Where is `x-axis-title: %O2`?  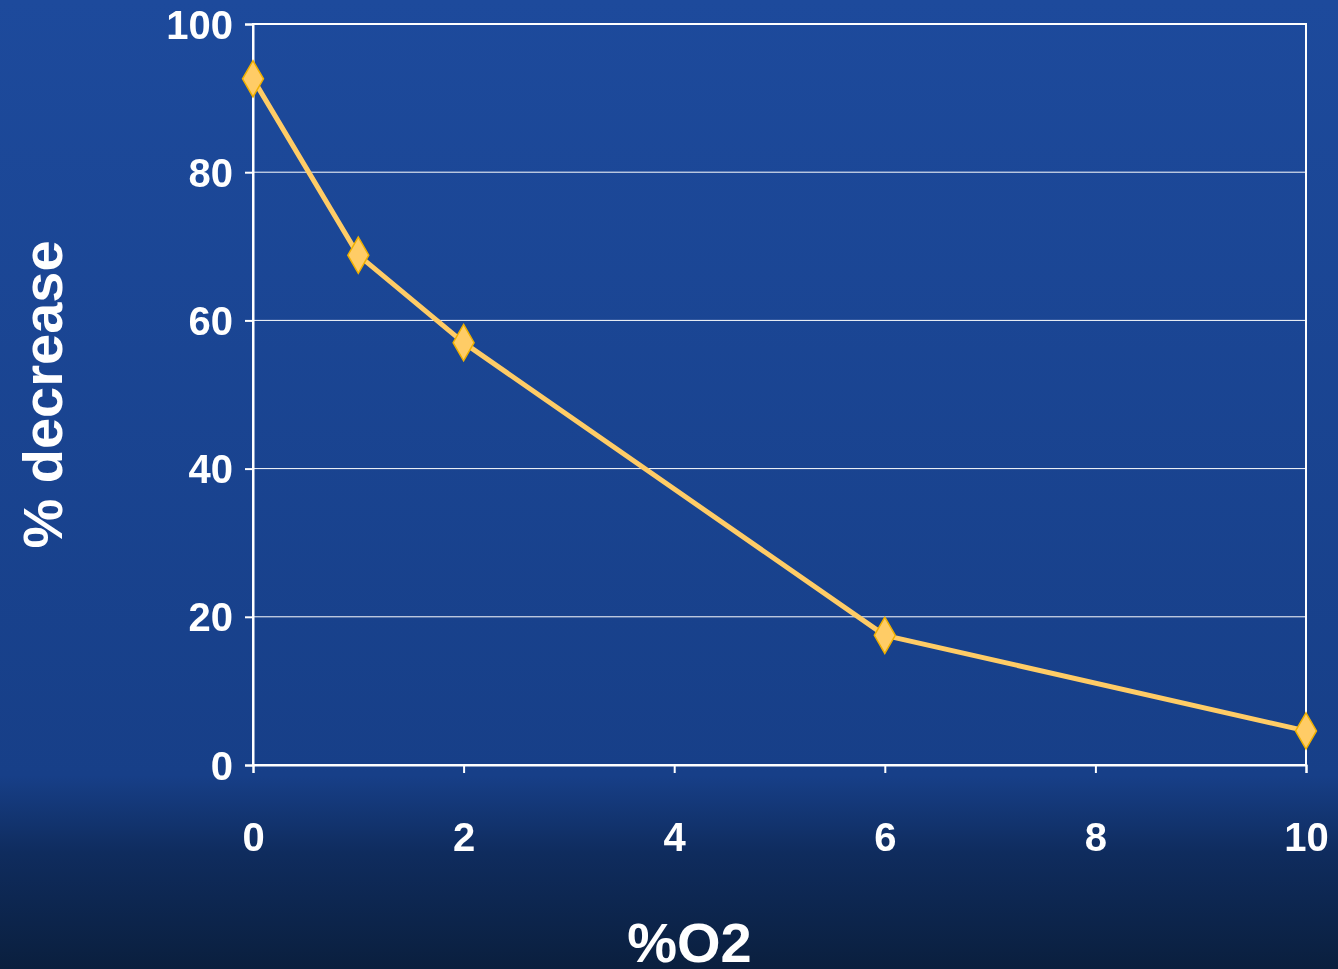
x-axis-title: %O2 is located at coordinates (689, 940).